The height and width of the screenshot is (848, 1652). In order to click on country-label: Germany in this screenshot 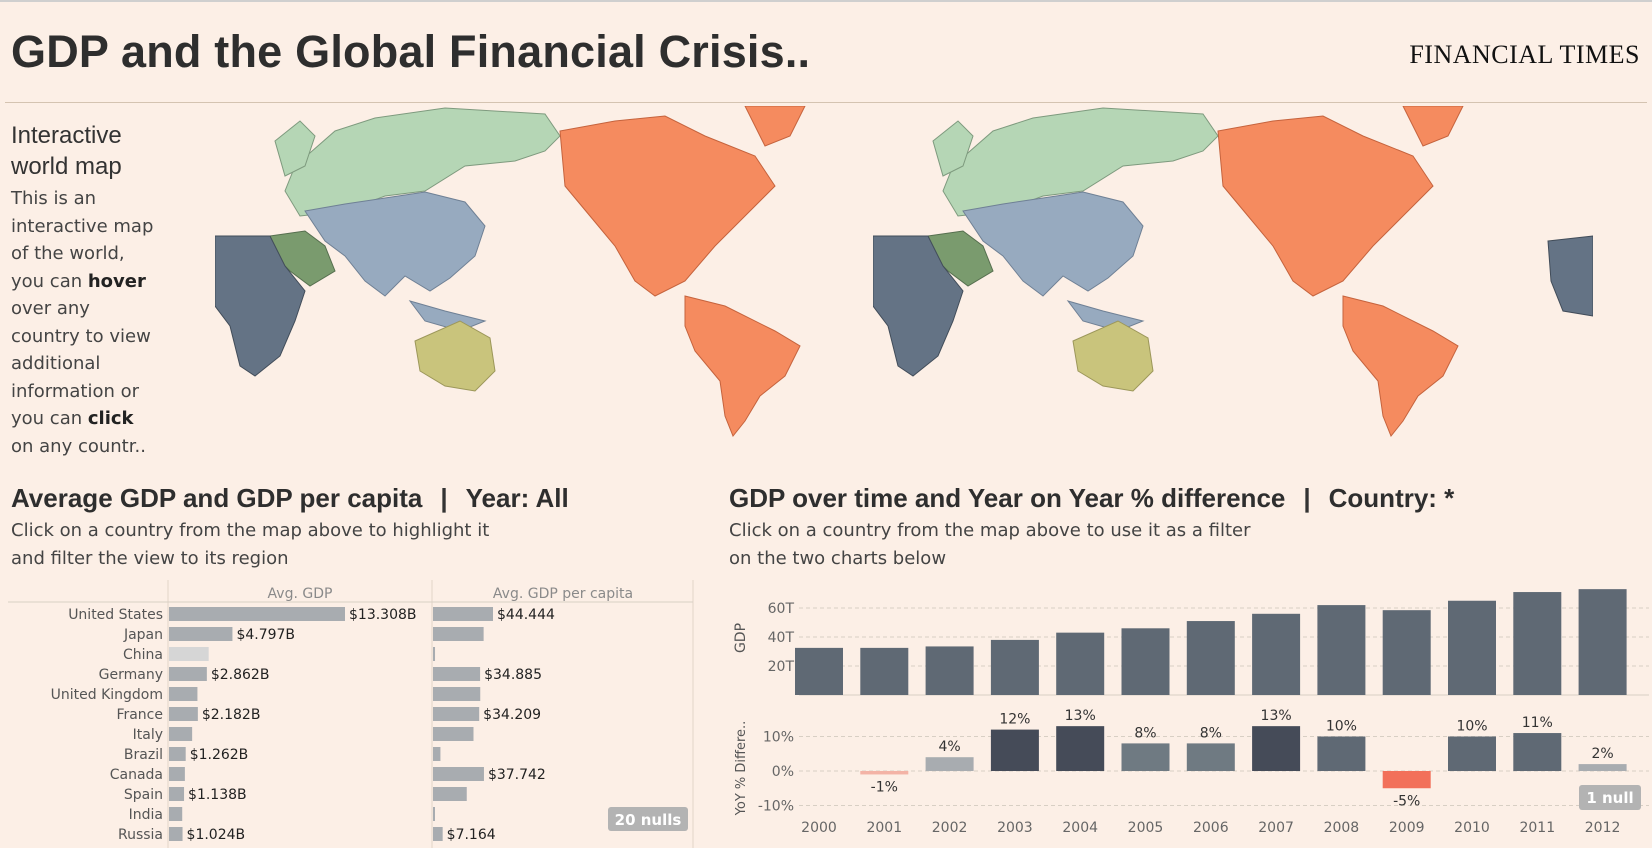, I will do `click(131, 675)`.